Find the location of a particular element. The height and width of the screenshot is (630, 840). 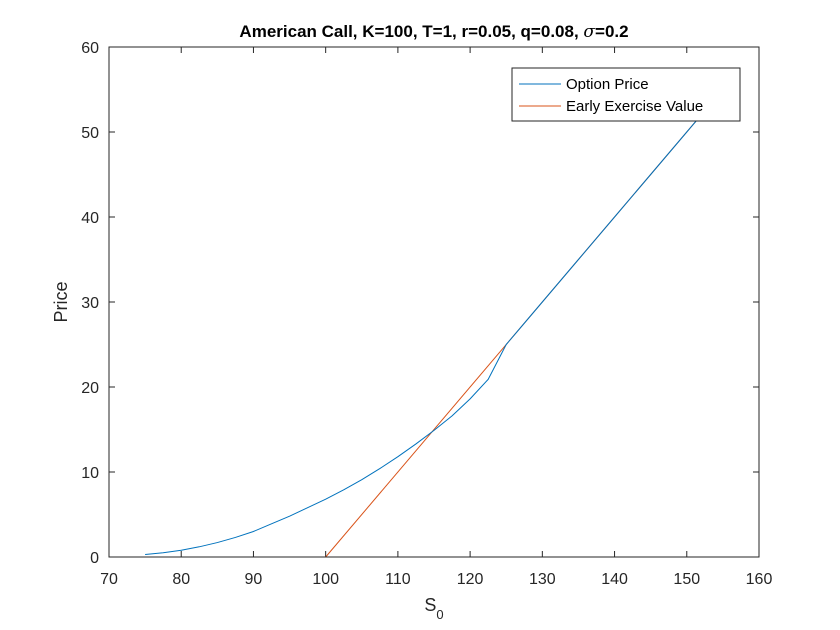

y-tick-label: 30 is located at coordinates (90, 303).